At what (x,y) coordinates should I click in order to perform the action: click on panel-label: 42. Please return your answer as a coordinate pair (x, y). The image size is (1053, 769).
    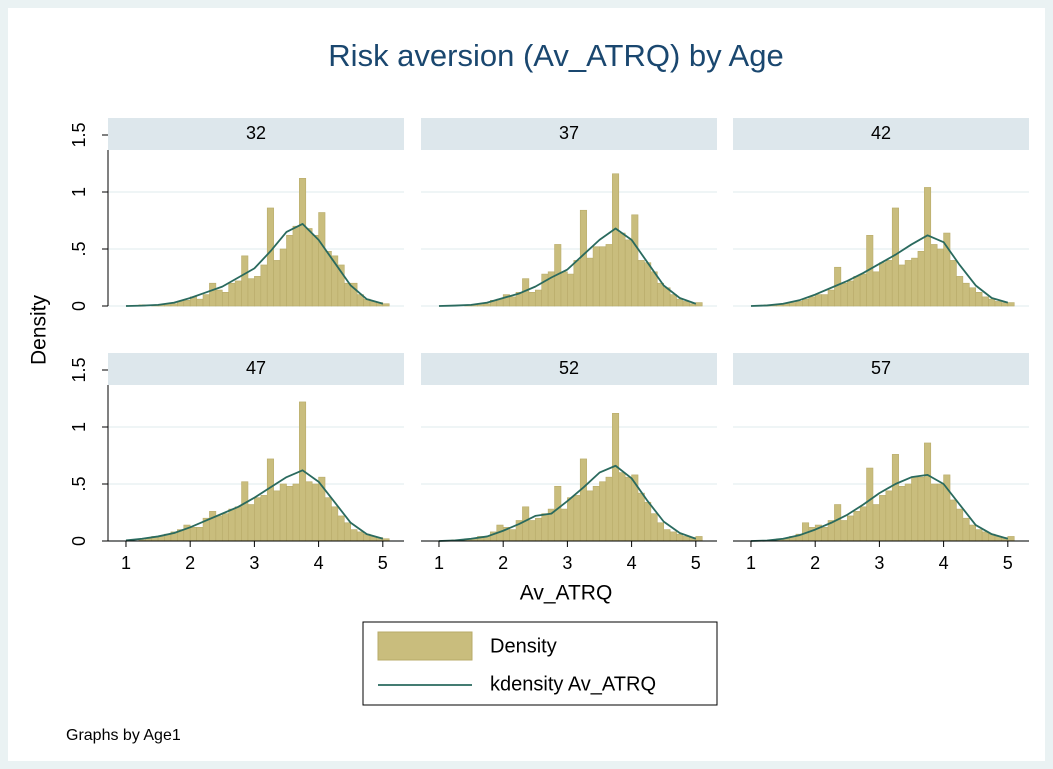
    Looking at the image, I should click on (881, 133).